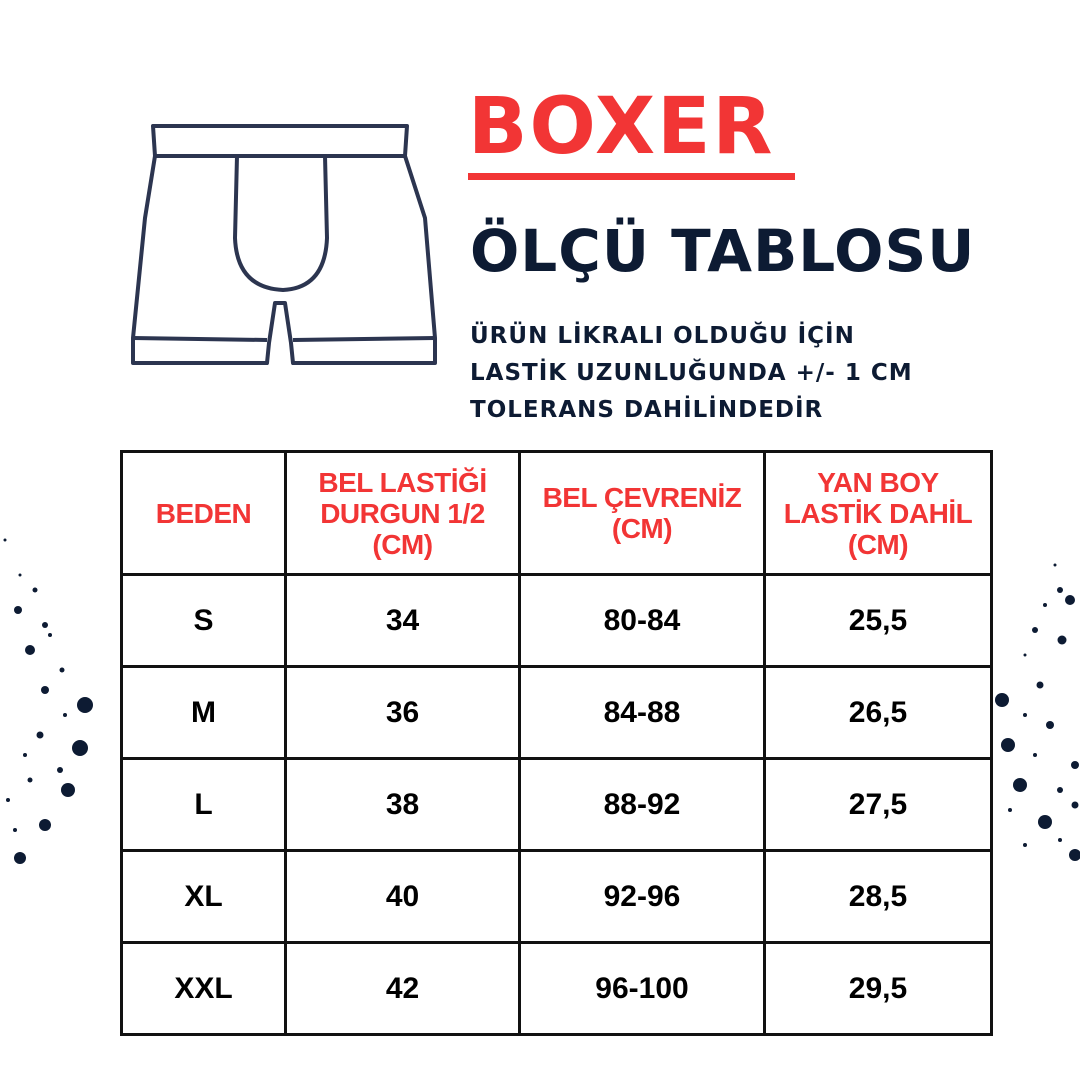  What do you see at coordinates (642, 896) in the screenshot?
I see `cell-waist: 92-96` at bounding box center [642, 896].